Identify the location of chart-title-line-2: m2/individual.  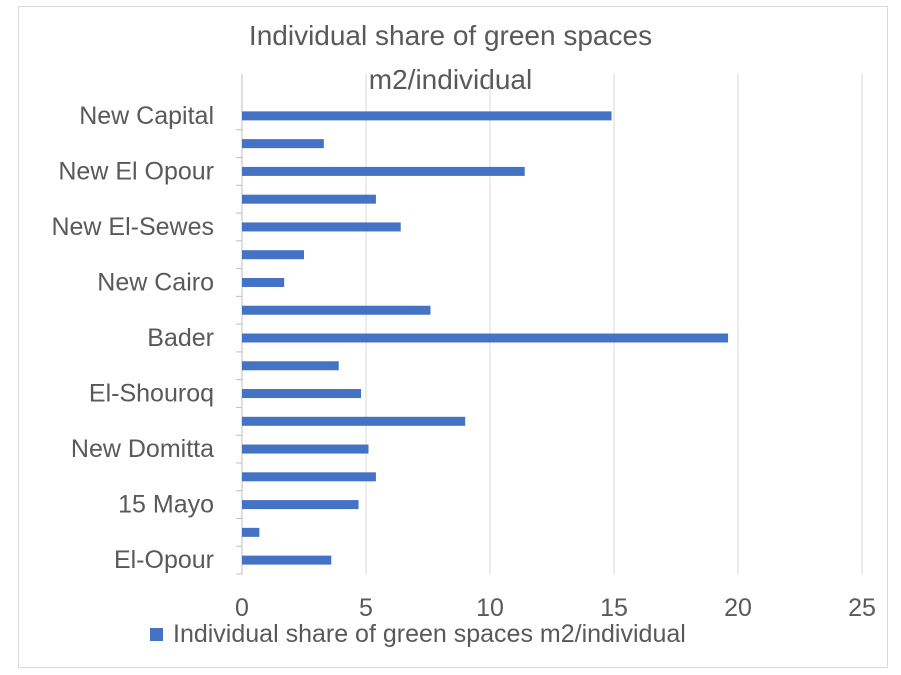
(450, 79).